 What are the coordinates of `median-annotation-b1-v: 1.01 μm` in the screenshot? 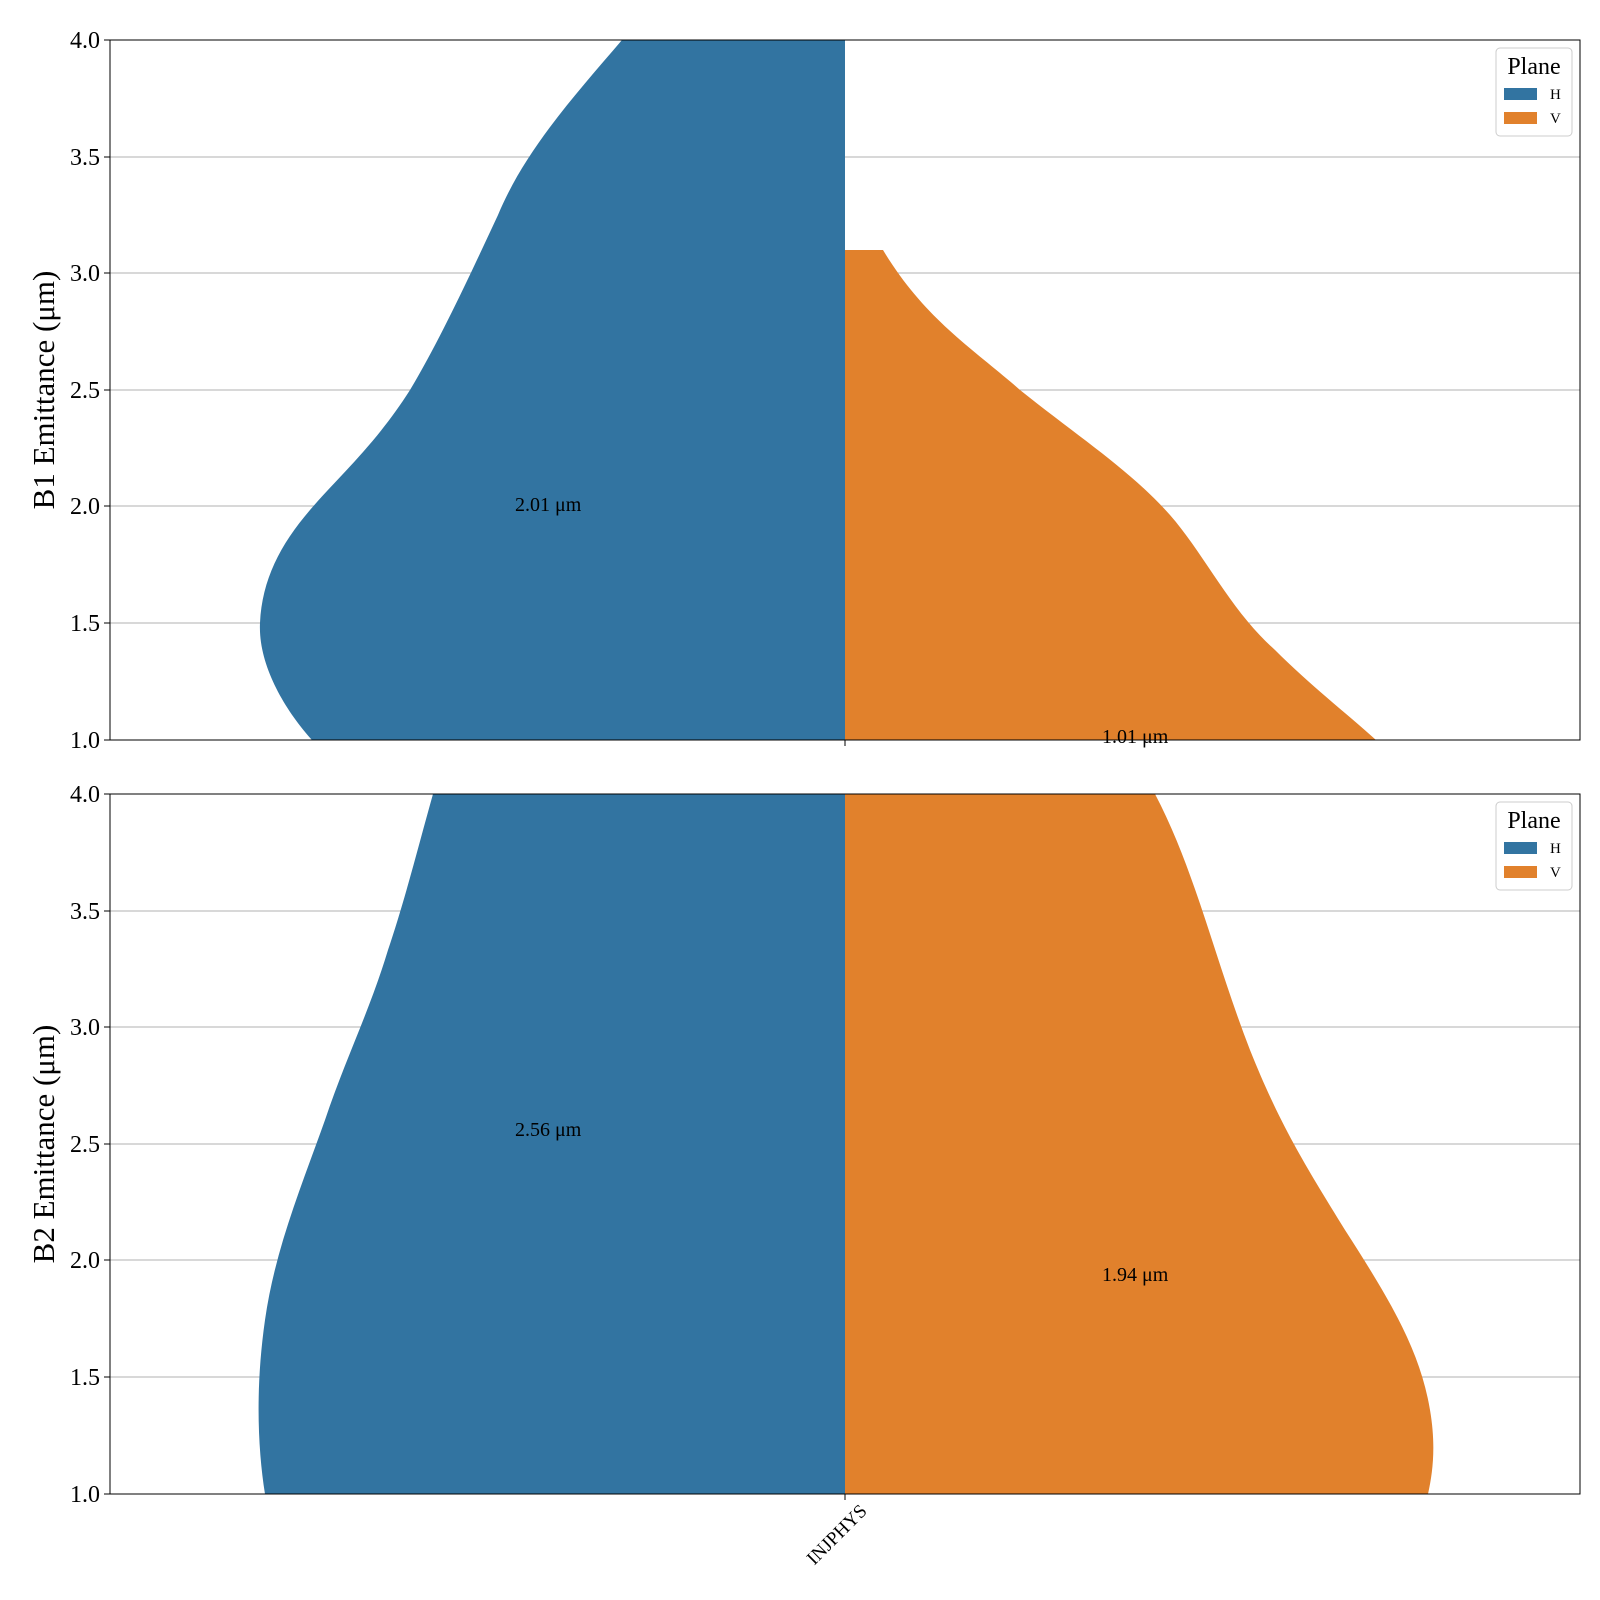 It's located at (1135, 737).